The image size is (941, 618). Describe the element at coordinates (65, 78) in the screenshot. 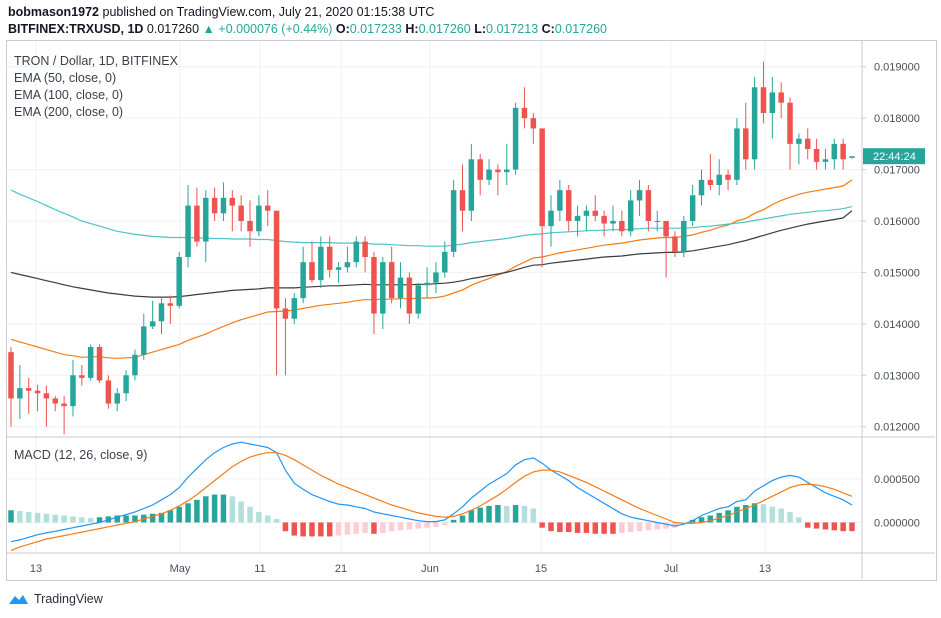

I see `legend-ema50: EMA (50, close, 0)` at that location.